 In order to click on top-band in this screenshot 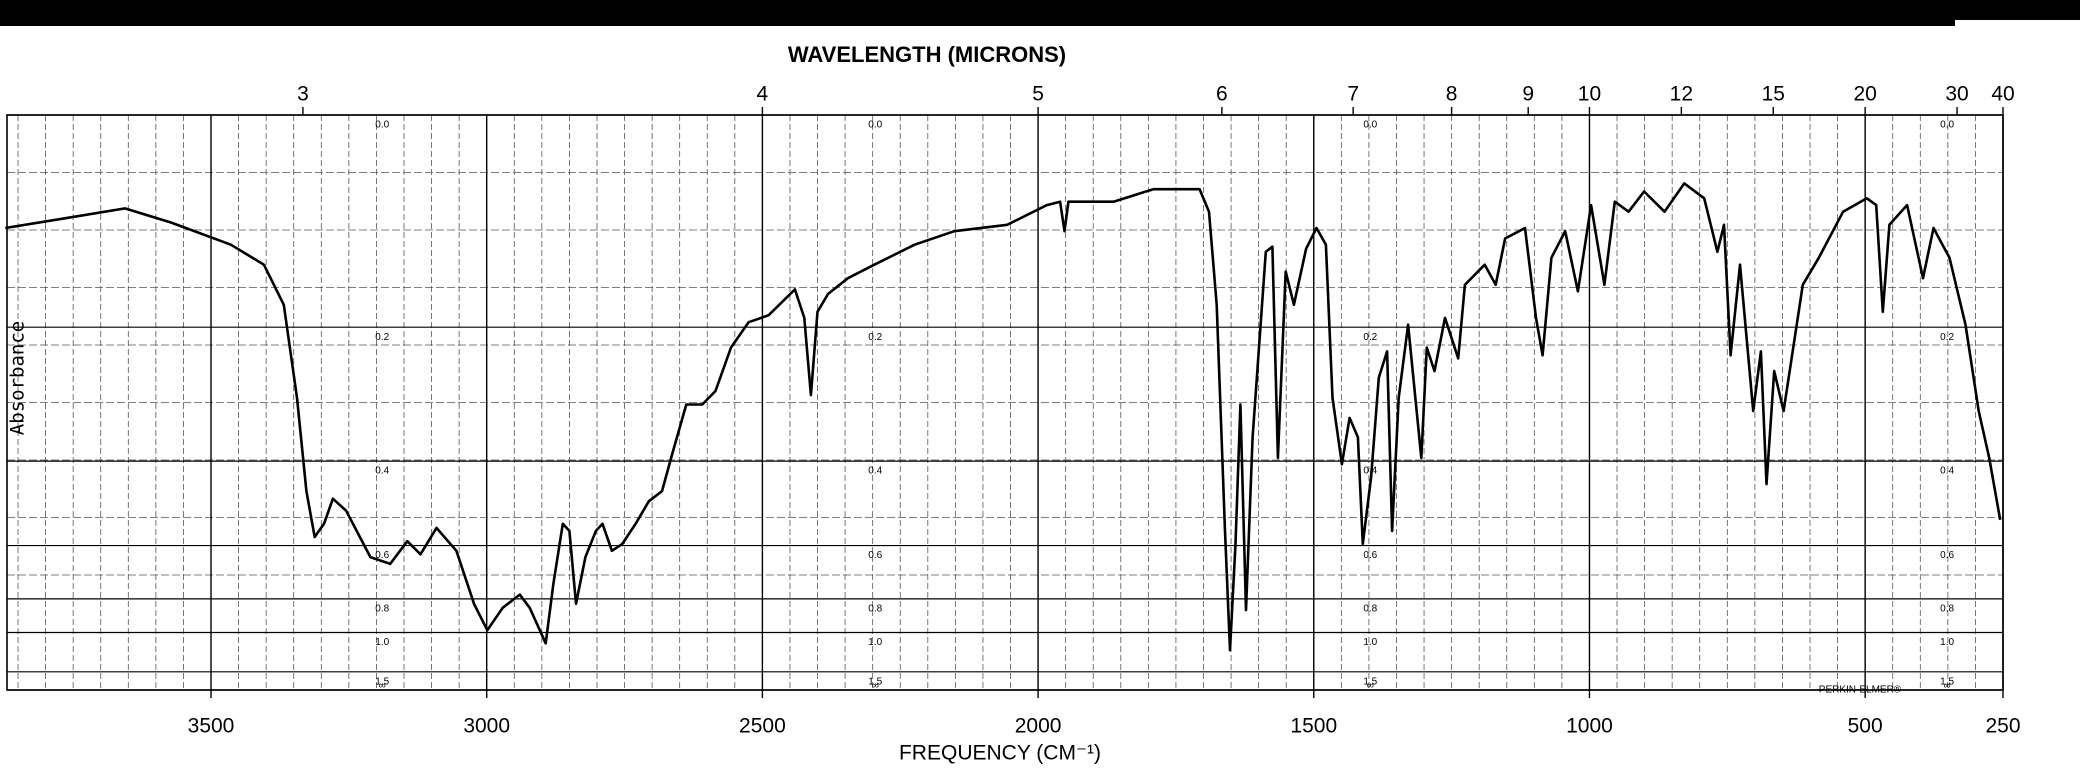, I will do `click(1040, 10)`.